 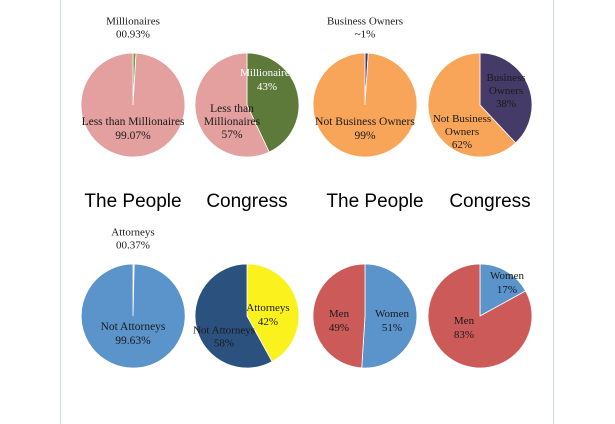 I want to click on pie-6-label-not-attorneys: Not Attorneys 58%, so click(x=224, y=336).